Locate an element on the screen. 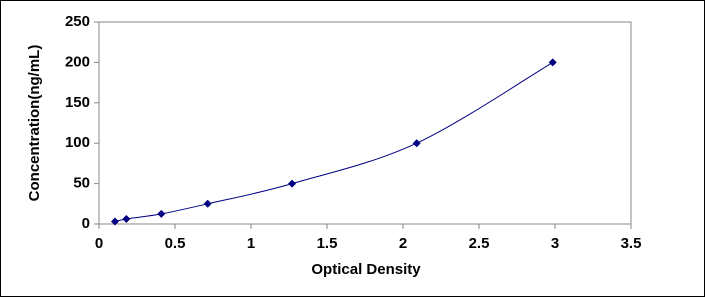 Image resolution: width=705 pixels, height=297 pixels. y-axis-label: Concentration(ng/mL) is located at coordinates (34, 123).